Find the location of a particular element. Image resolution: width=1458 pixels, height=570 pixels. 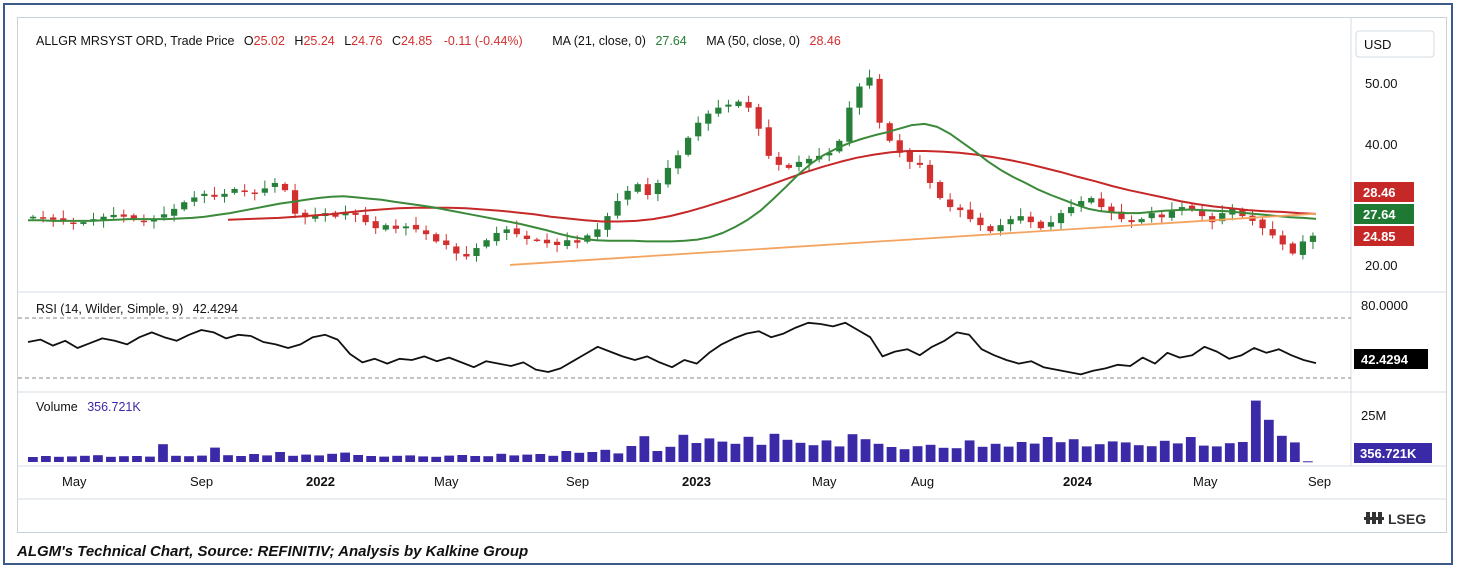

ma21-tag-text: 27.64 is located at coordinates (1379, 214).